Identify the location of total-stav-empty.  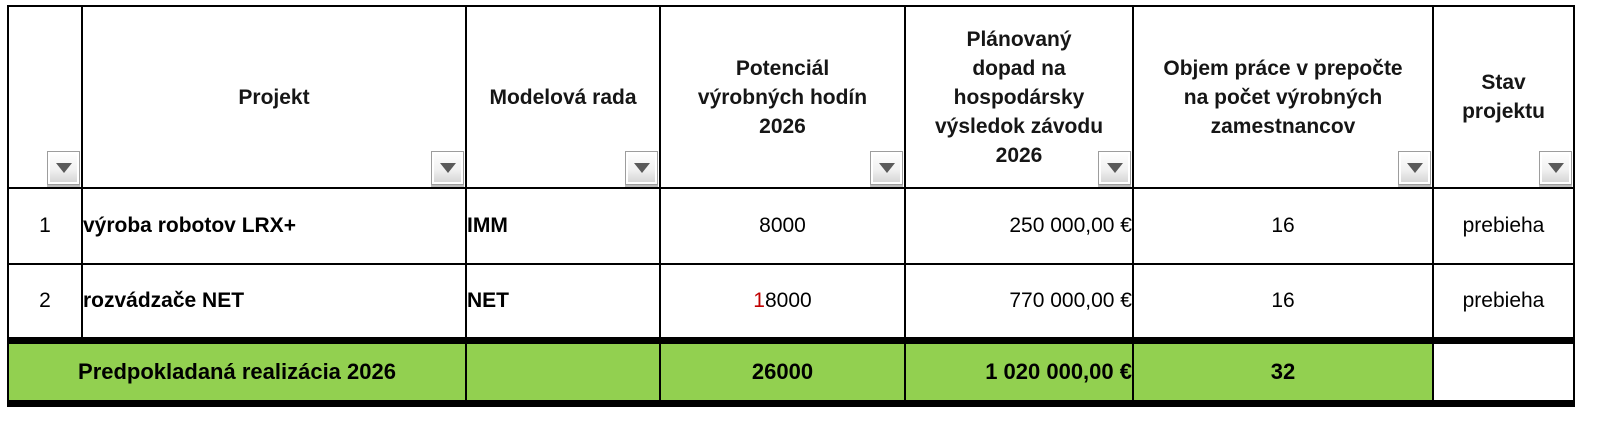
(1503, 372).